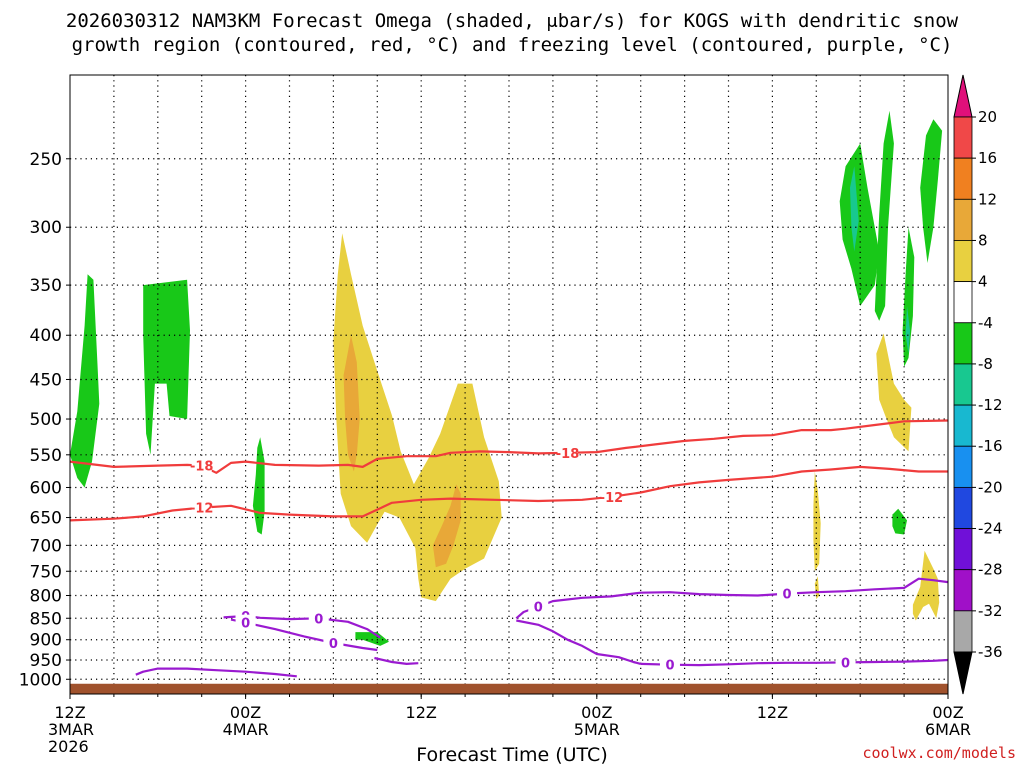  I want to click on colorbar-label: -36, so click(990, 652).